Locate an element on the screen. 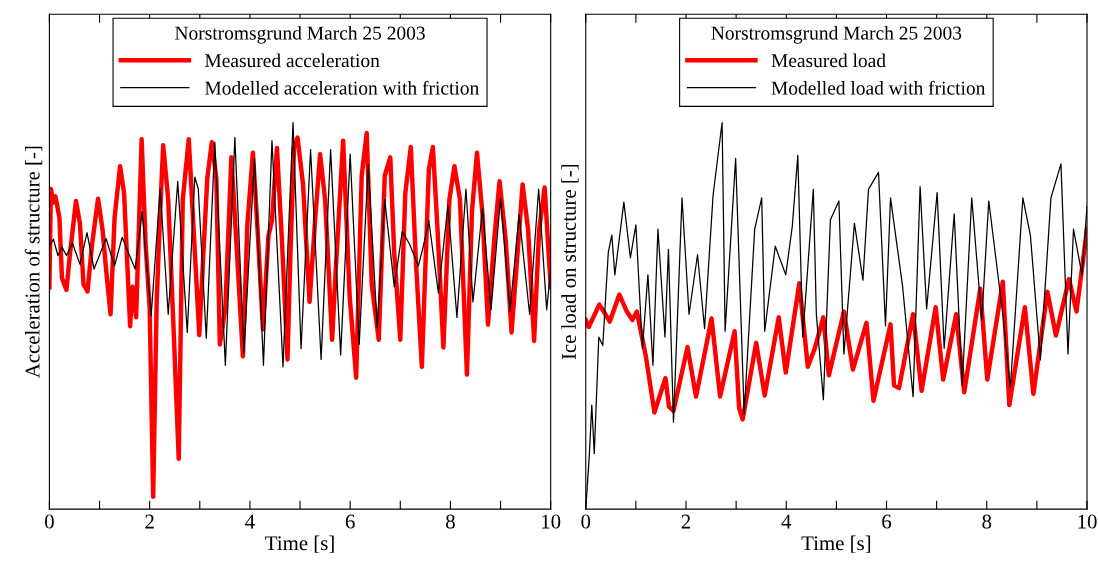 The width and height of the screenshot is (1098, 572). legend-label: Modelled acceleration with friction is located at coordinates (342, 87).